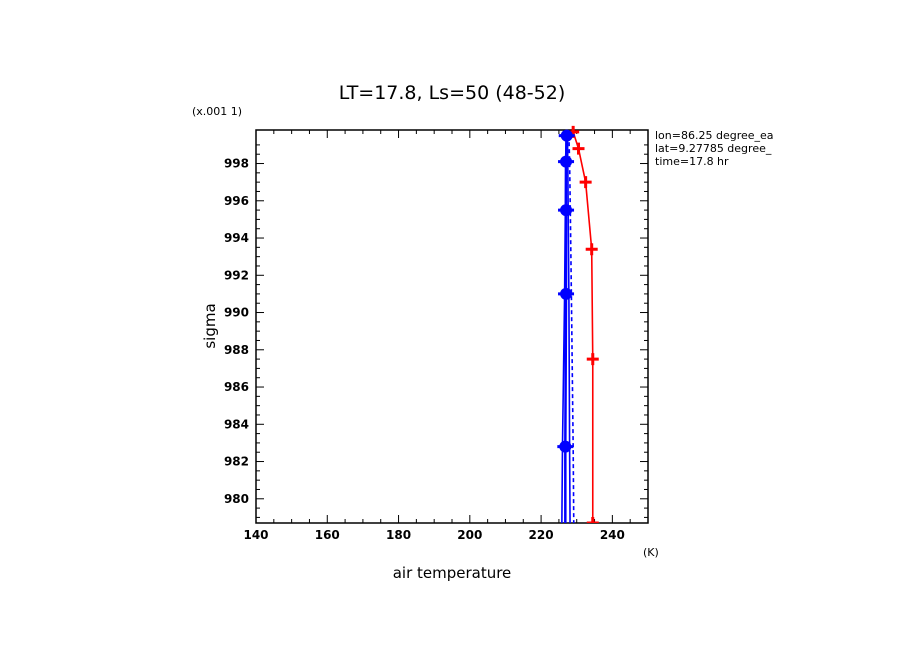 The image size is (904, 658). I want to click on x-tick-label: 180, so click(398, 535).